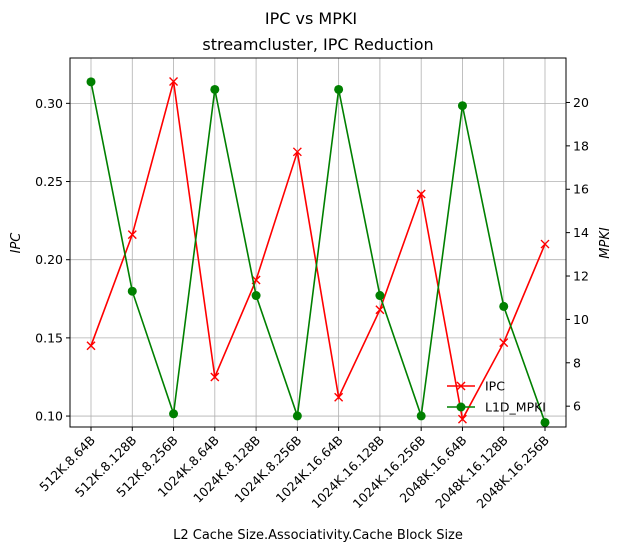 This screenshot has width=623, height=552. What do you see at coordinates (581, 319) in the screenshot?
I see `y-tick-label-right: 10` at bounding box center [581, 319].